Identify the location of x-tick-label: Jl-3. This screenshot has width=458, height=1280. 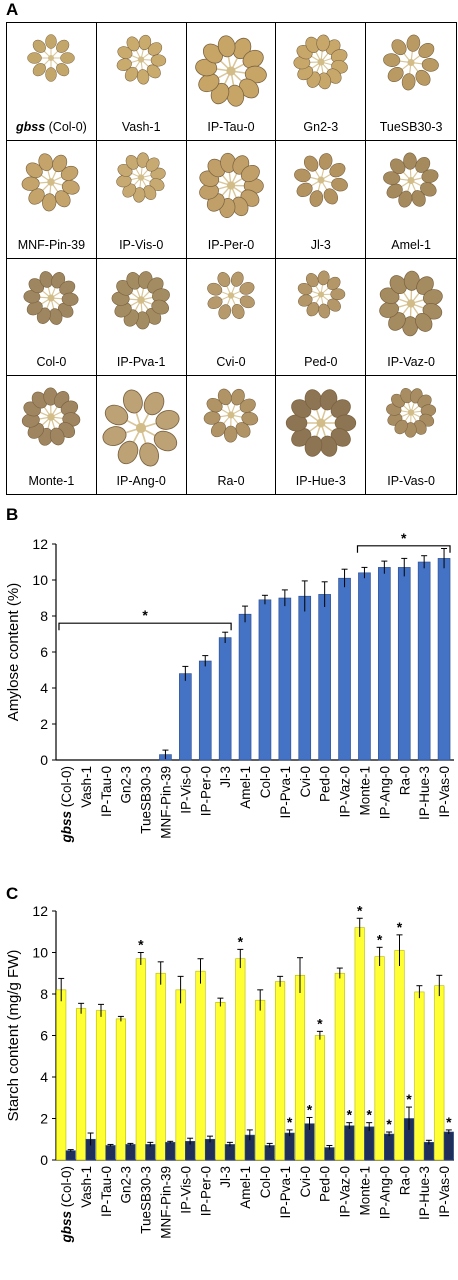
(225, 1177).